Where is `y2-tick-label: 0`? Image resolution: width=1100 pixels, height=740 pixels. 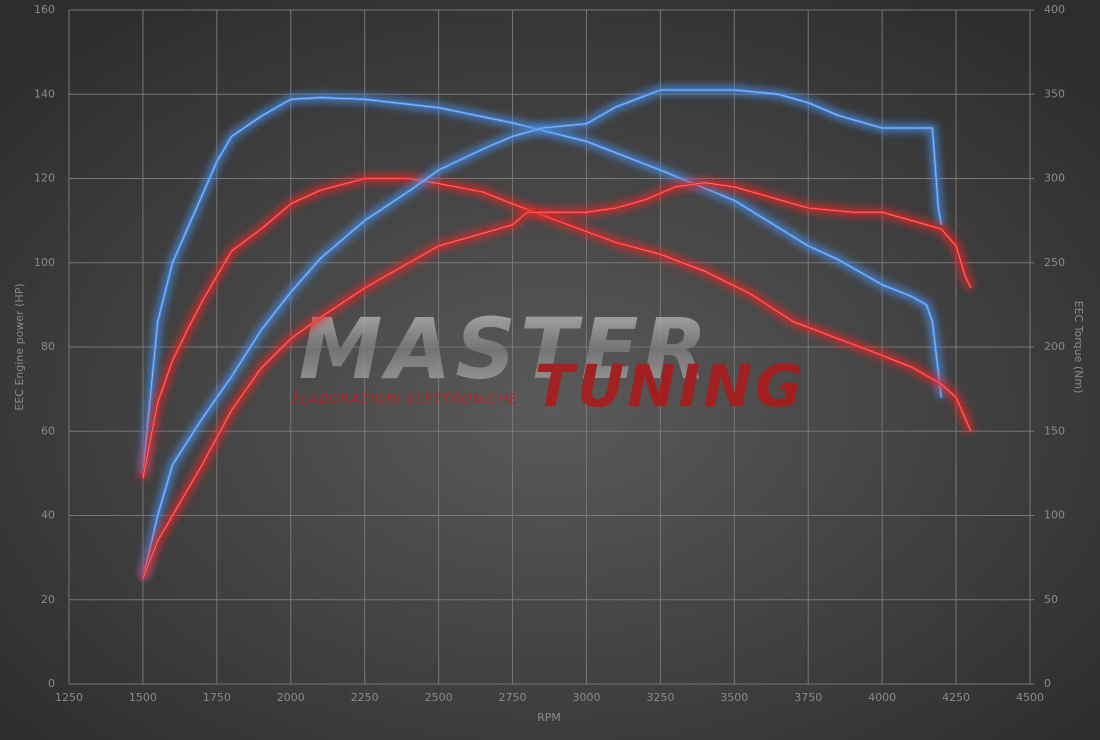
y2-tick-label: 0 is located at coordinates (1047, 683).